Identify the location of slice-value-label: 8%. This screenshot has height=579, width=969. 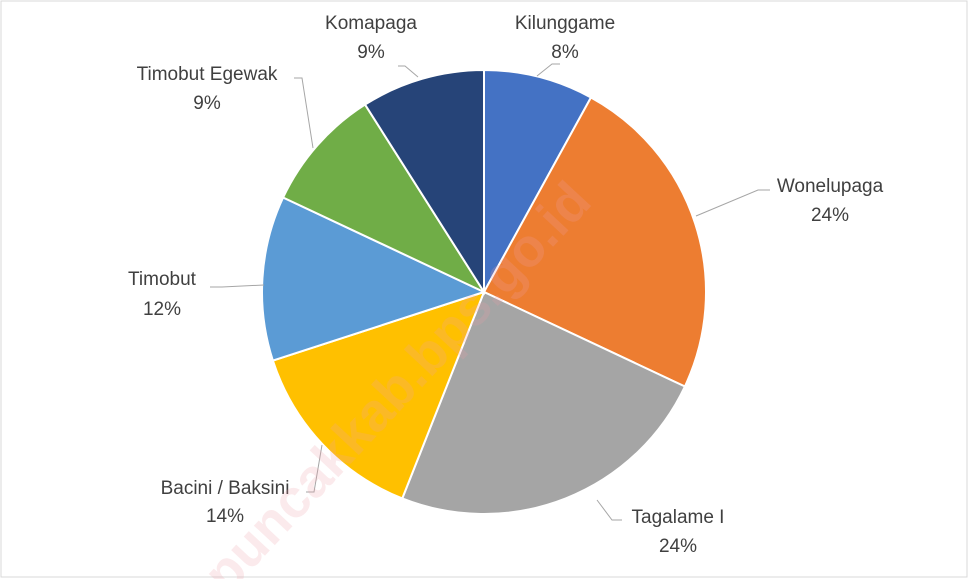
(565, 52).